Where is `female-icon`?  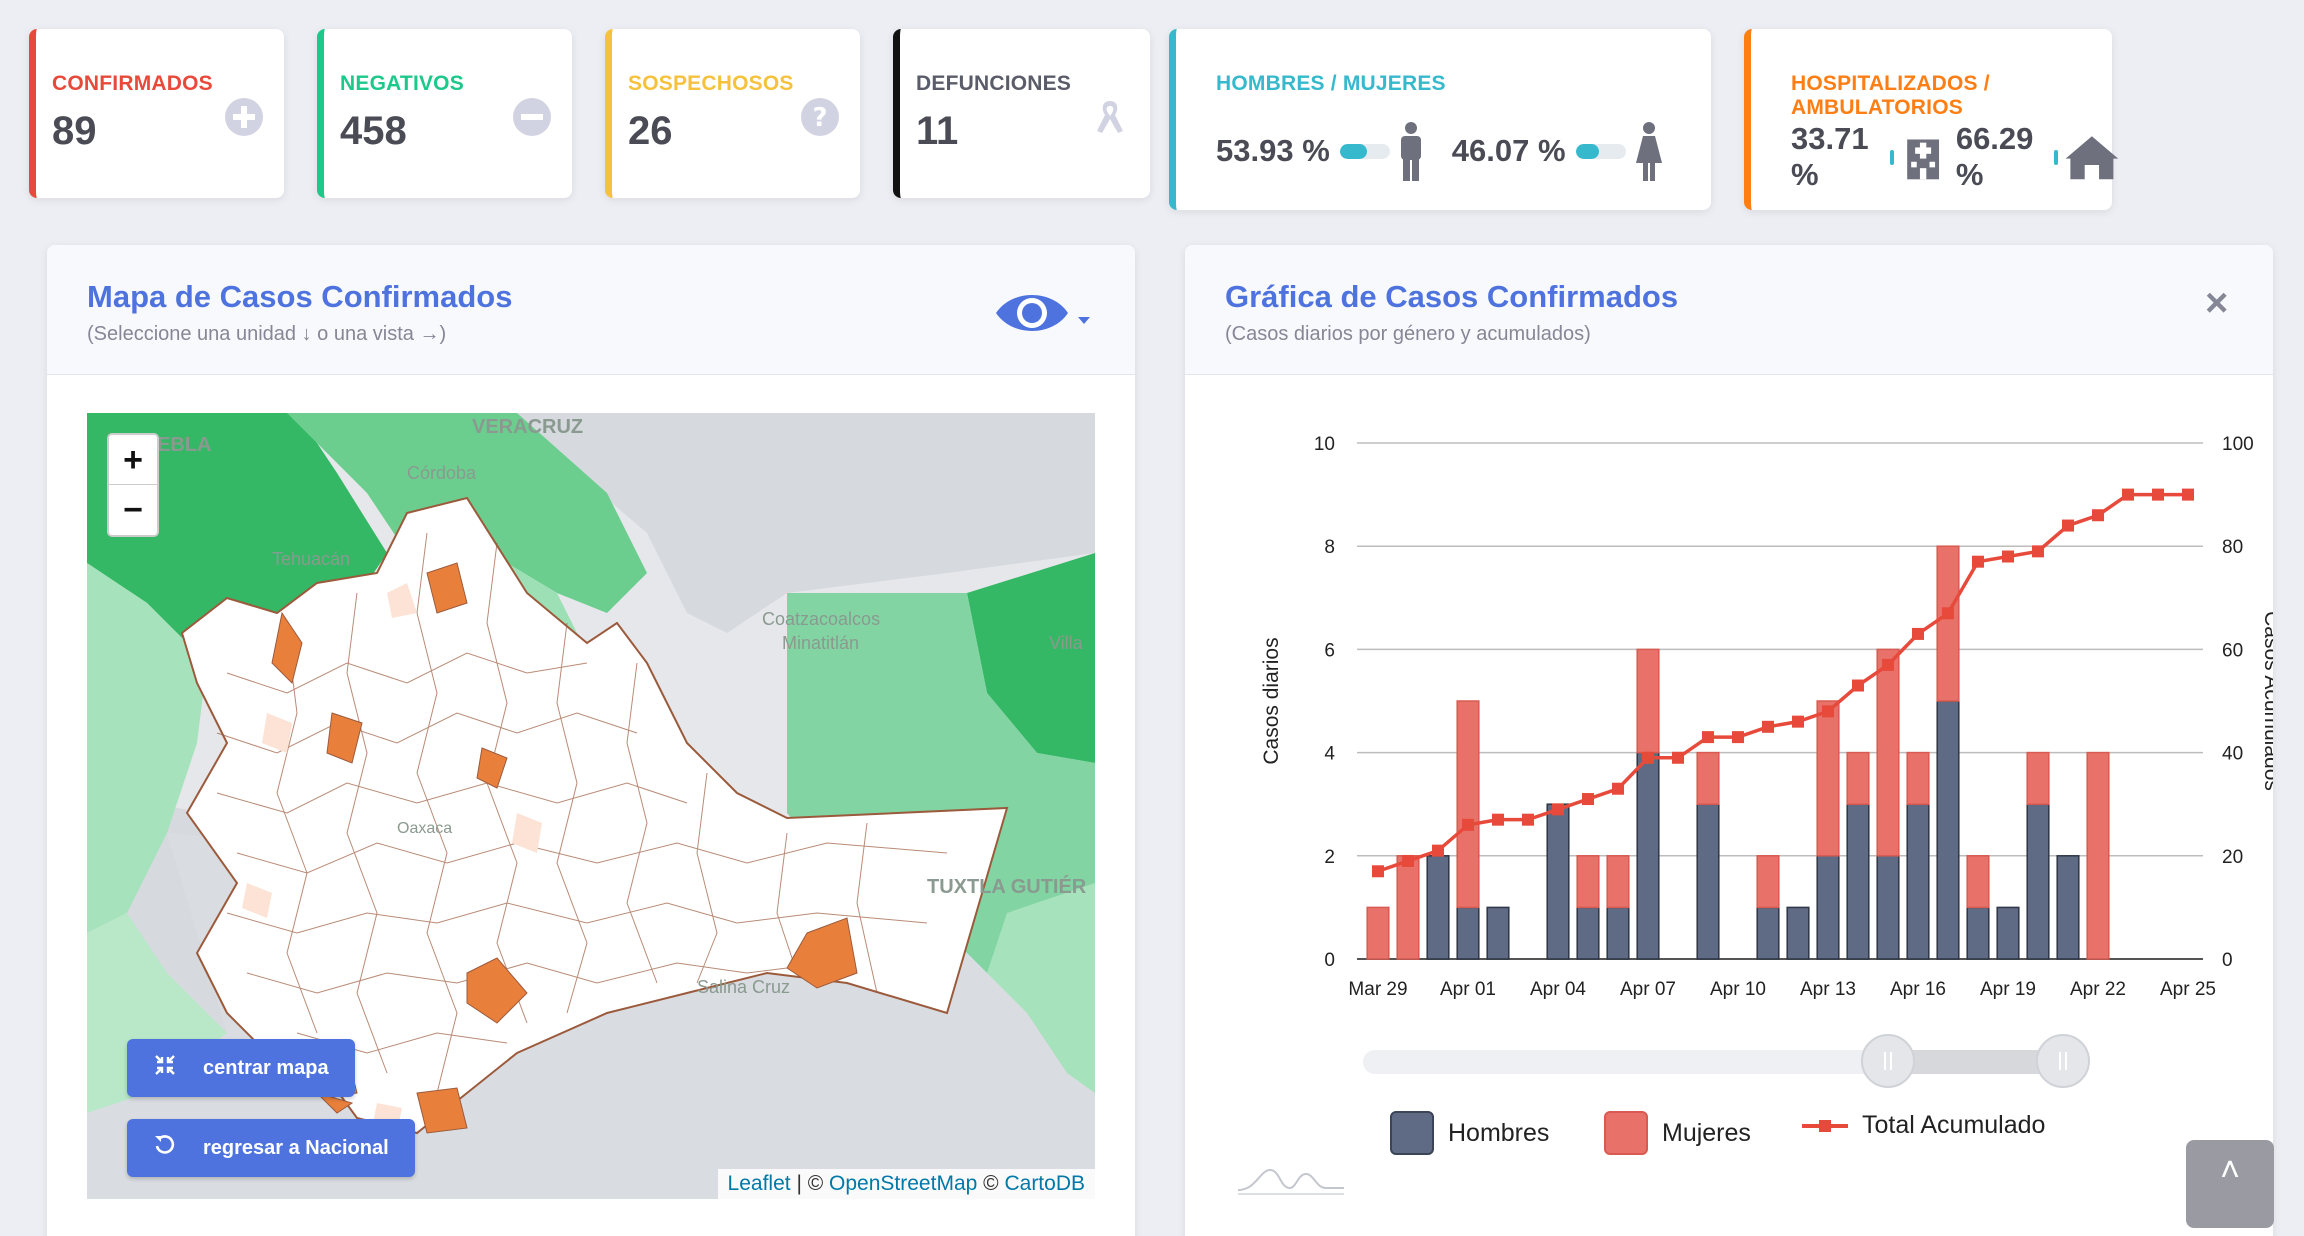
female-icon is located at coordinates (1648, 151).